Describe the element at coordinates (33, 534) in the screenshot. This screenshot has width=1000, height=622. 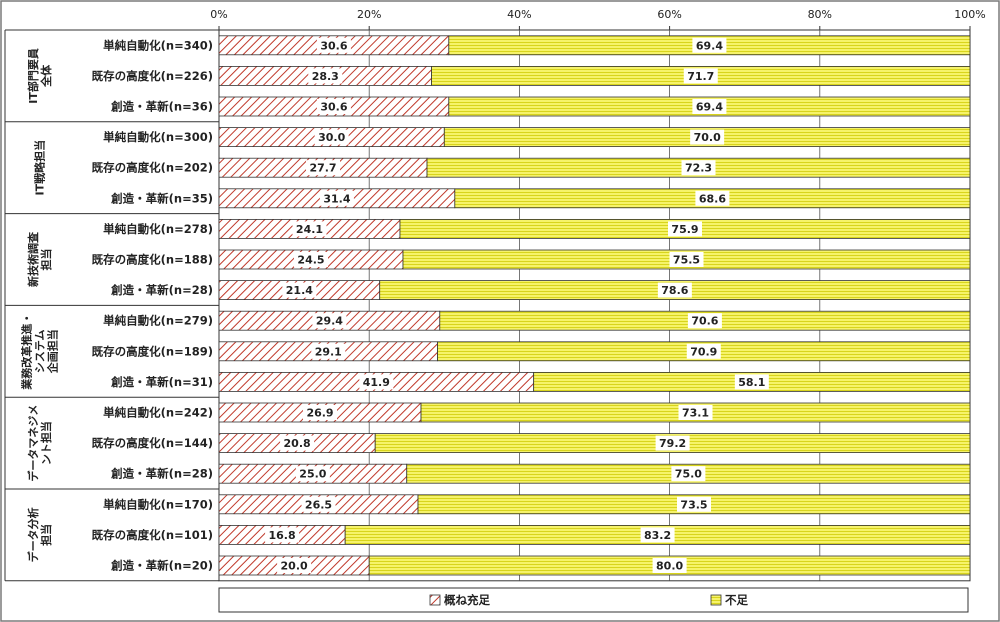
I see `group-label-line: データ分析` at that location.